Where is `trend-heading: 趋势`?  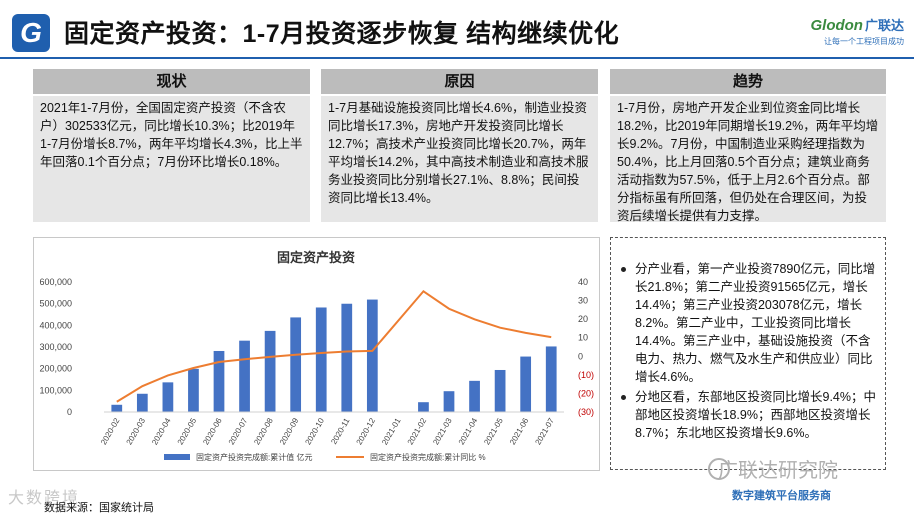
trend-heading: 趋势 is located at coordinates (748, 81).